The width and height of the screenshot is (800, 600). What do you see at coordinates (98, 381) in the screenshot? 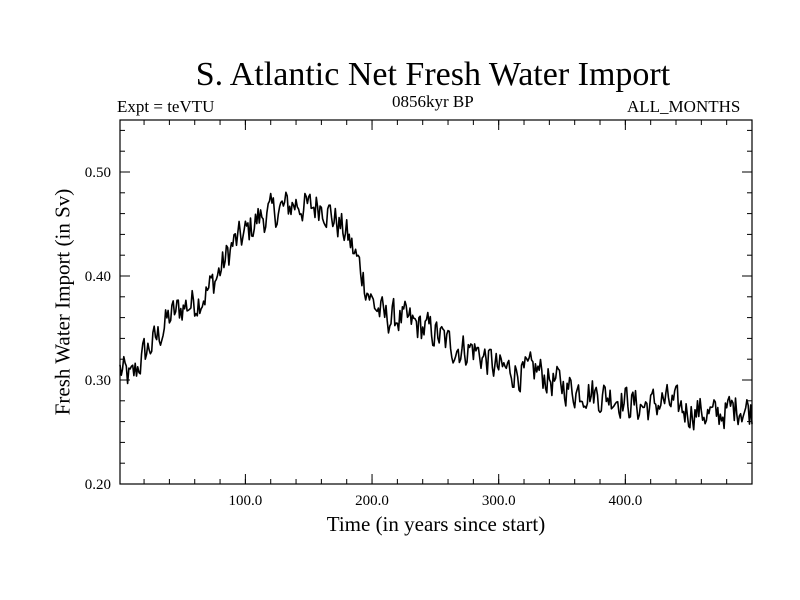
I see `y-tick-label: 0.30` at bounding box center [98, 381].